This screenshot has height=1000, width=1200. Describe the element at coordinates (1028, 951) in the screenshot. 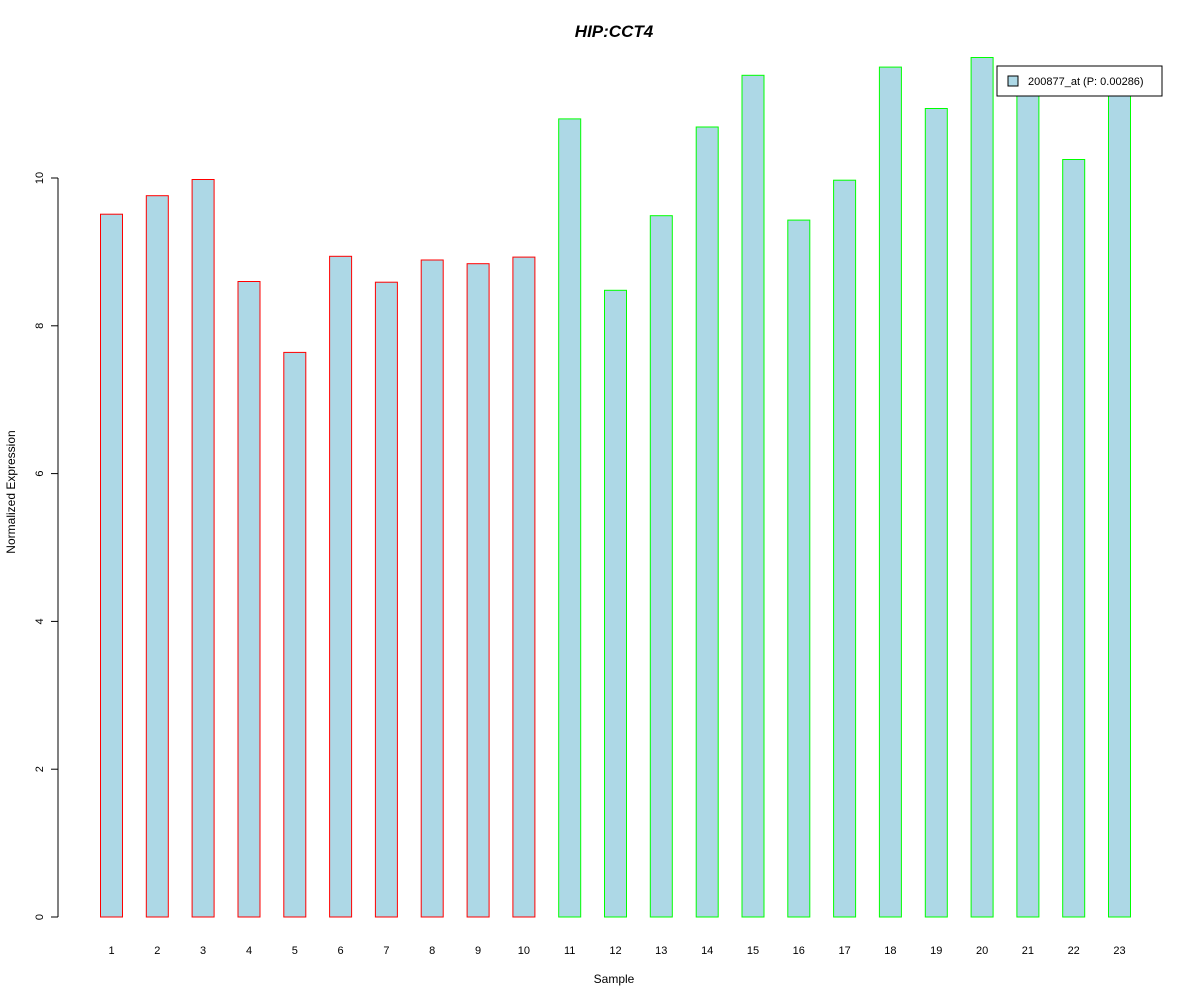

I see `x-tick-label: 21` at that location.